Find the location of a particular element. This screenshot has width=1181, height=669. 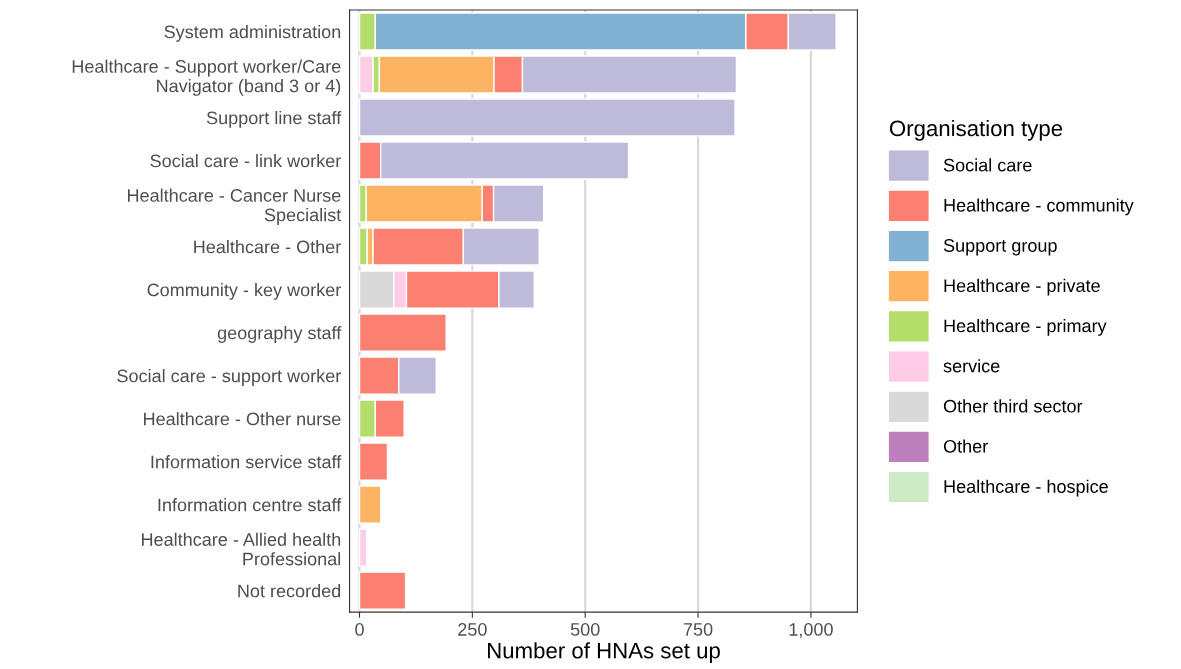

x-tick-label: 500 is located at coordinates (585, 629).